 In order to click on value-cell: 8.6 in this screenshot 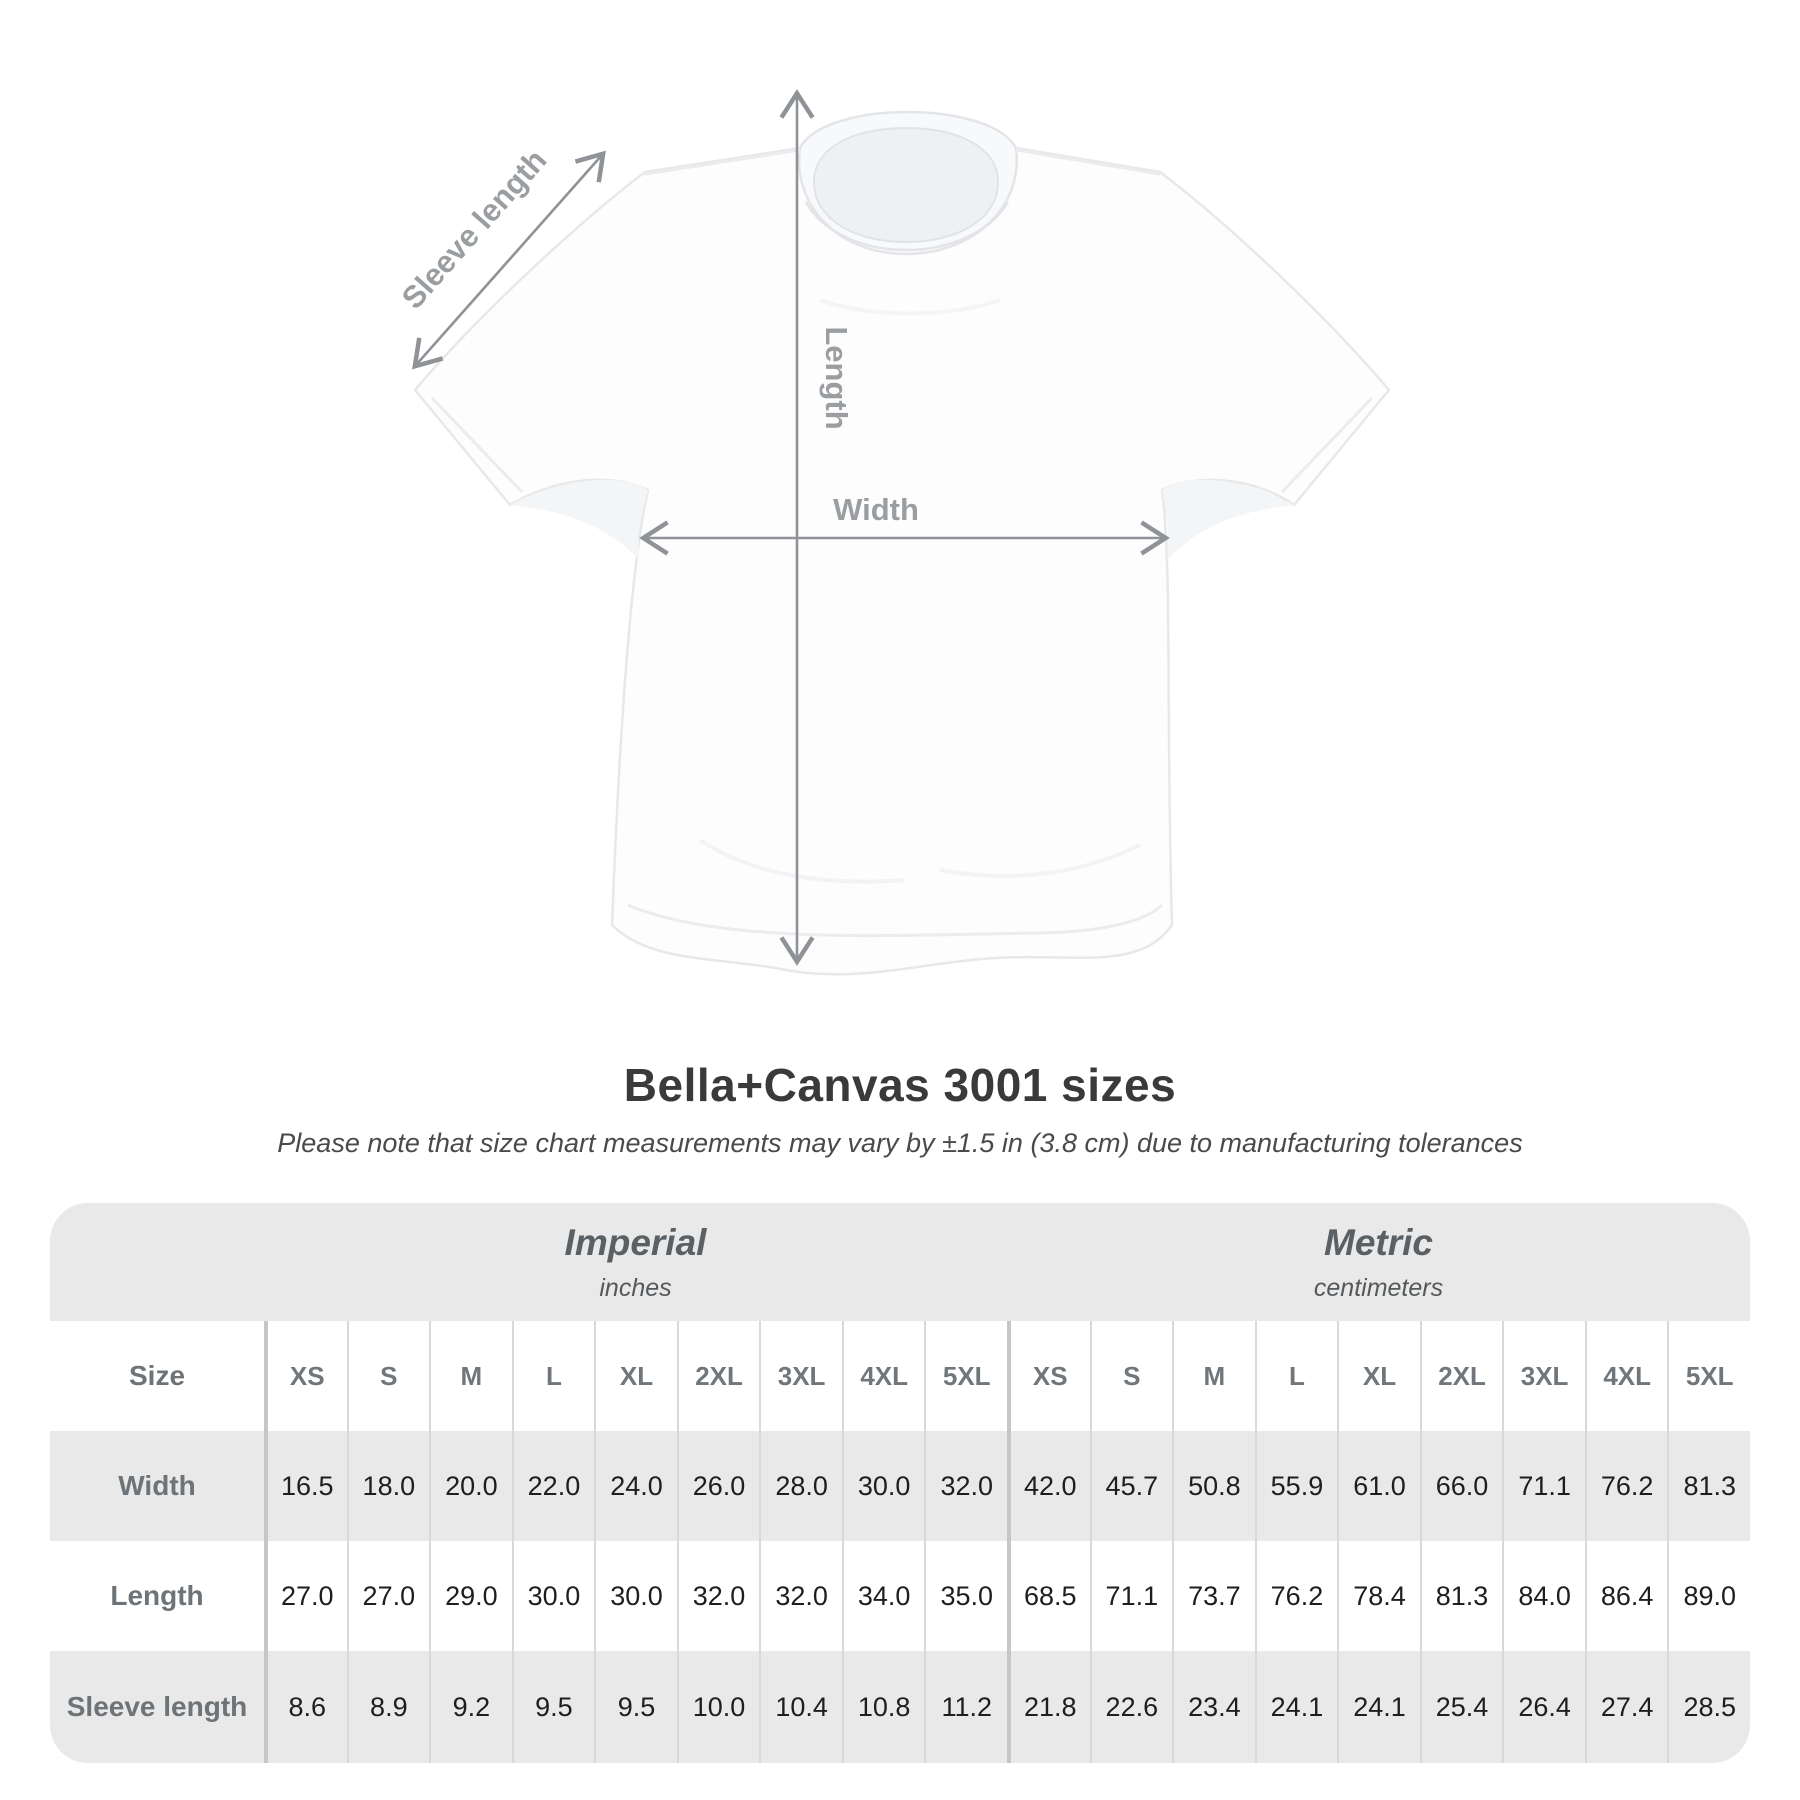, I will do `click(305, 1707)`.